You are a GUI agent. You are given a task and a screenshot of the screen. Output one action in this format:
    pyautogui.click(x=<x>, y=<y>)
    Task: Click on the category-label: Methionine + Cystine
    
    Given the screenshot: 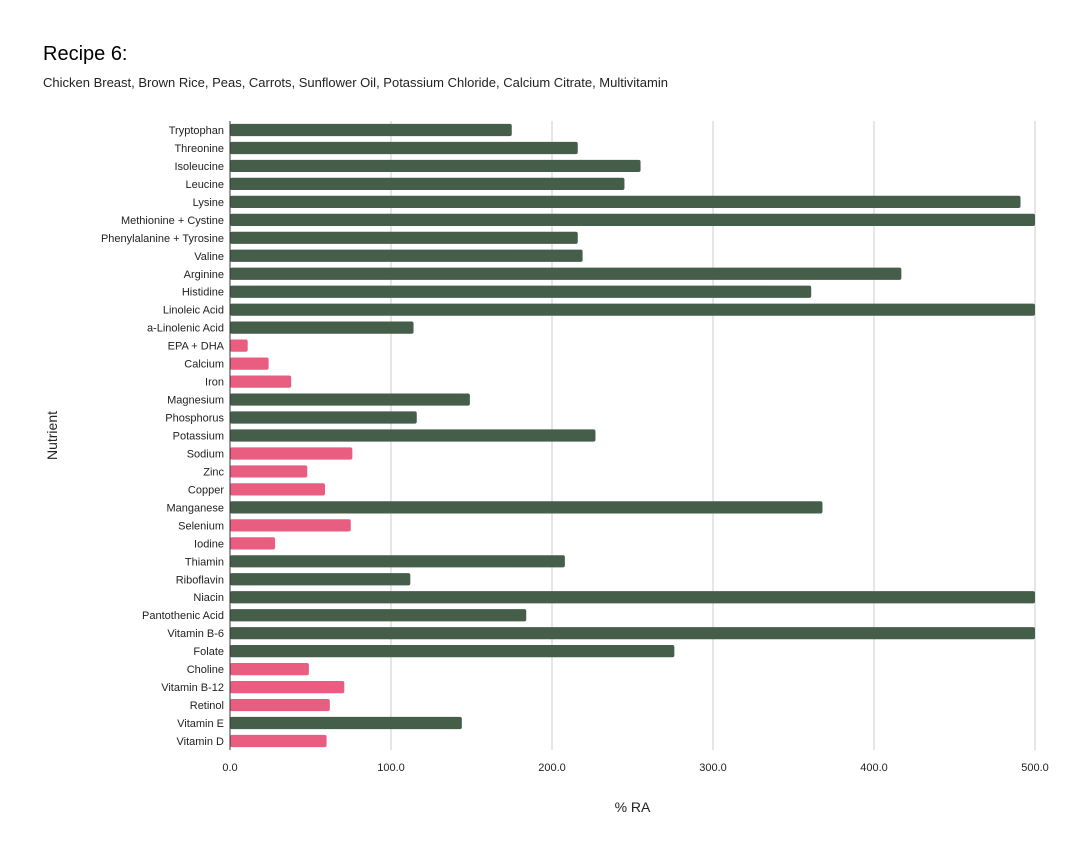 What is the action you would take?
    pyautogui.click(x=172, y=221)
    